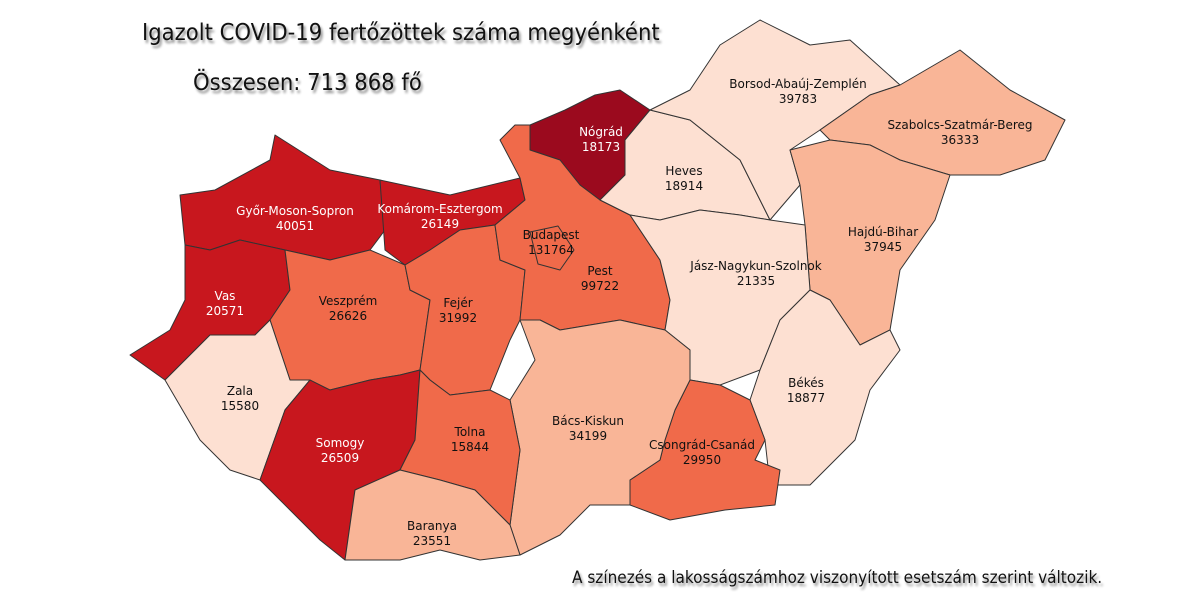 The height and width of the screenshot is (612, 1200). What do you see at coordinates (588, 436) in the screenshot?
I see `county-cases-bacs: 34199` at bounding box center [588, 436].